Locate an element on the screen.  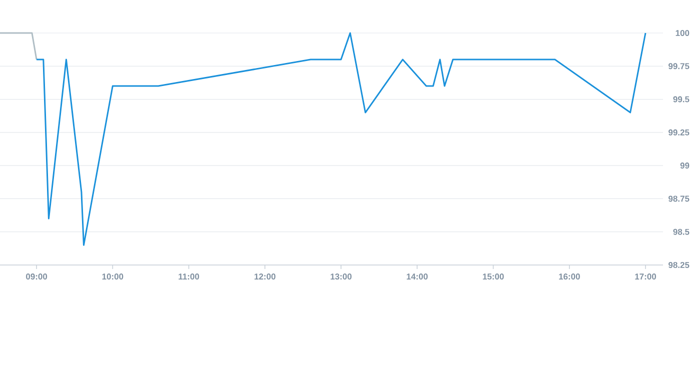
y-tick-label: 98.25 is located at coordinates (679, 265).